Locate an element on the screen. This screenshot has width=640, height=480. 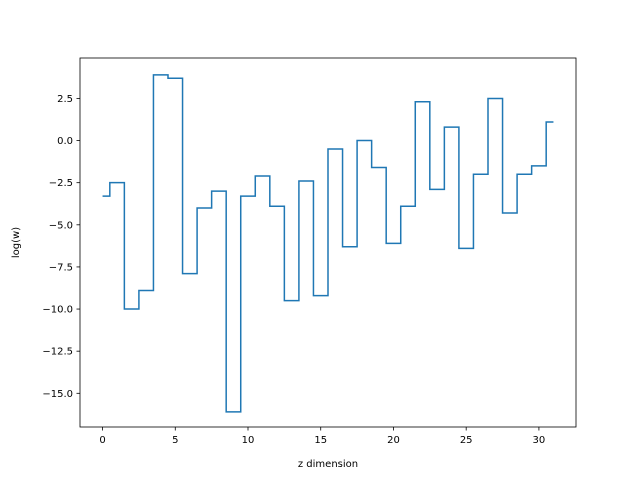
y-axis-label: log(w) is located at coordinates (16, 242).